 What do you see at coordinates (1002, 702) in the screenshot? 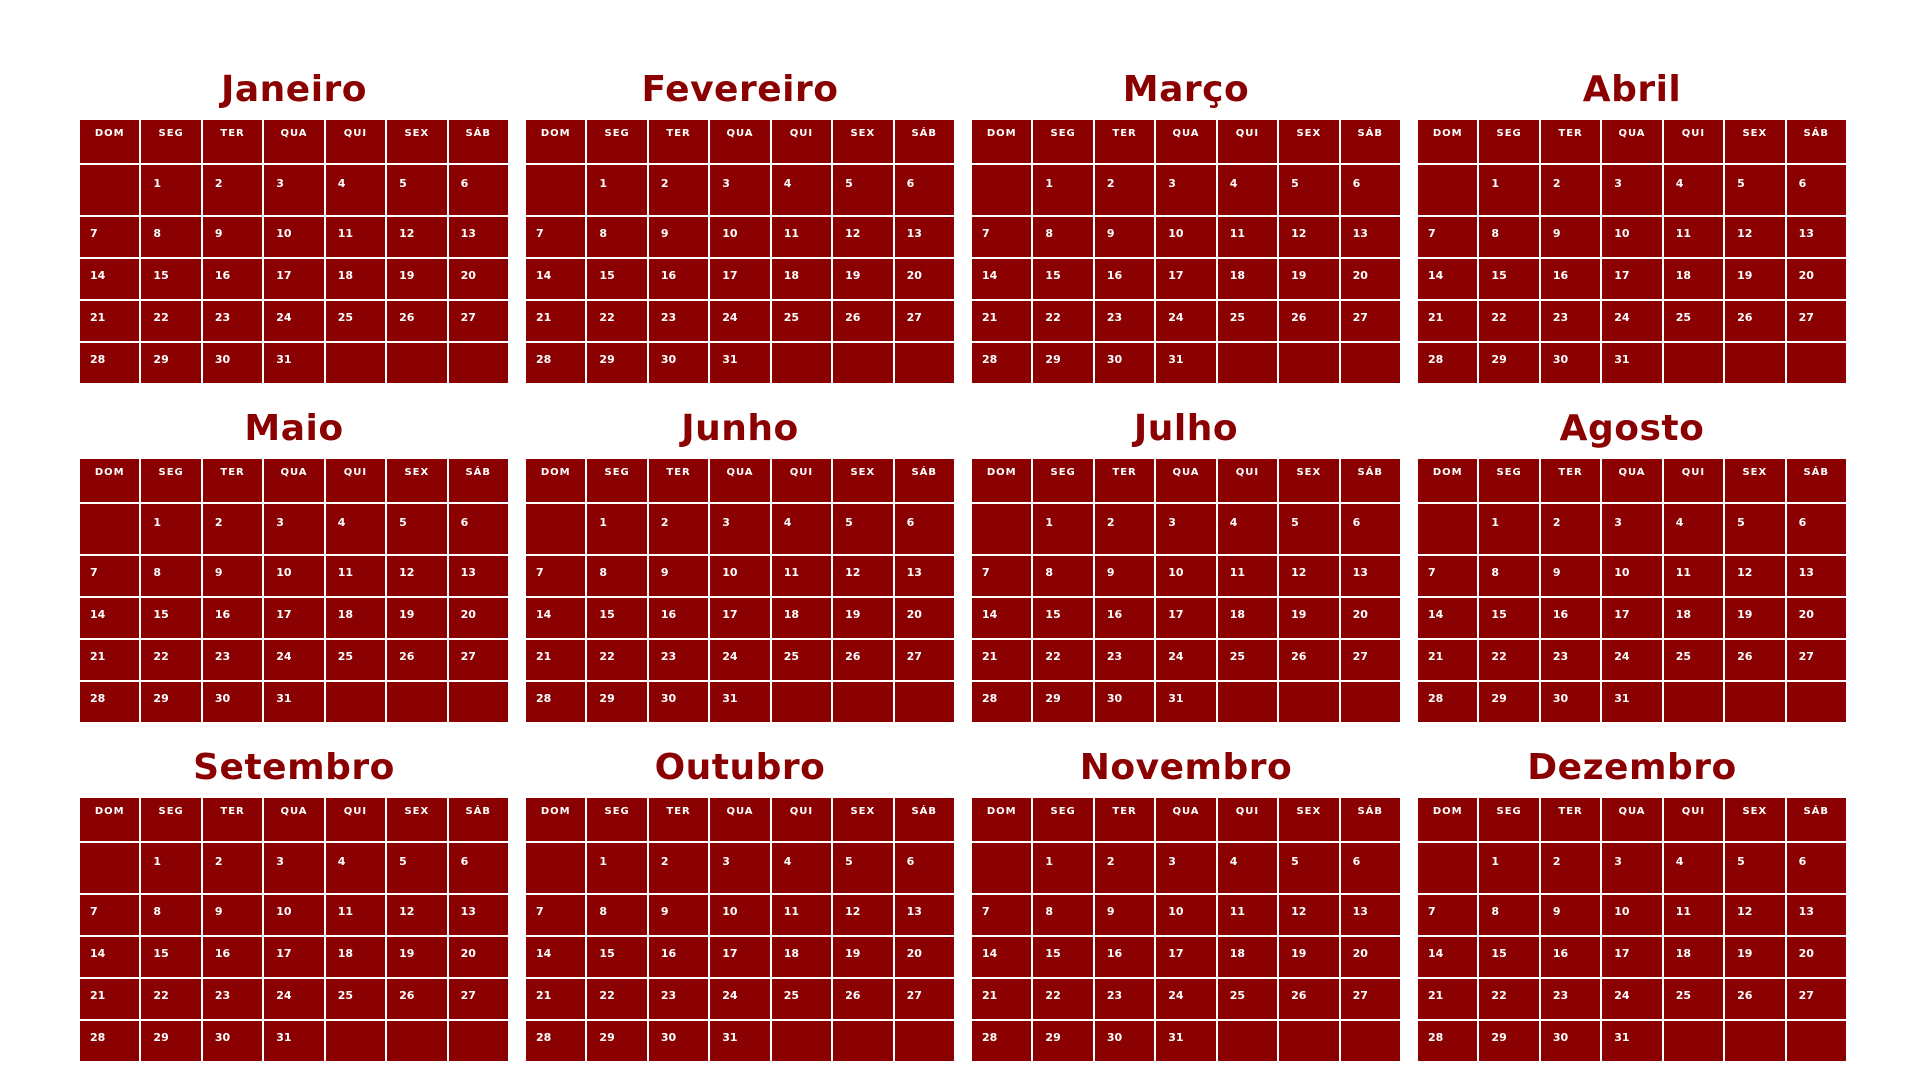
I see `day-cell: 28` at bounding box center [1002, 702].